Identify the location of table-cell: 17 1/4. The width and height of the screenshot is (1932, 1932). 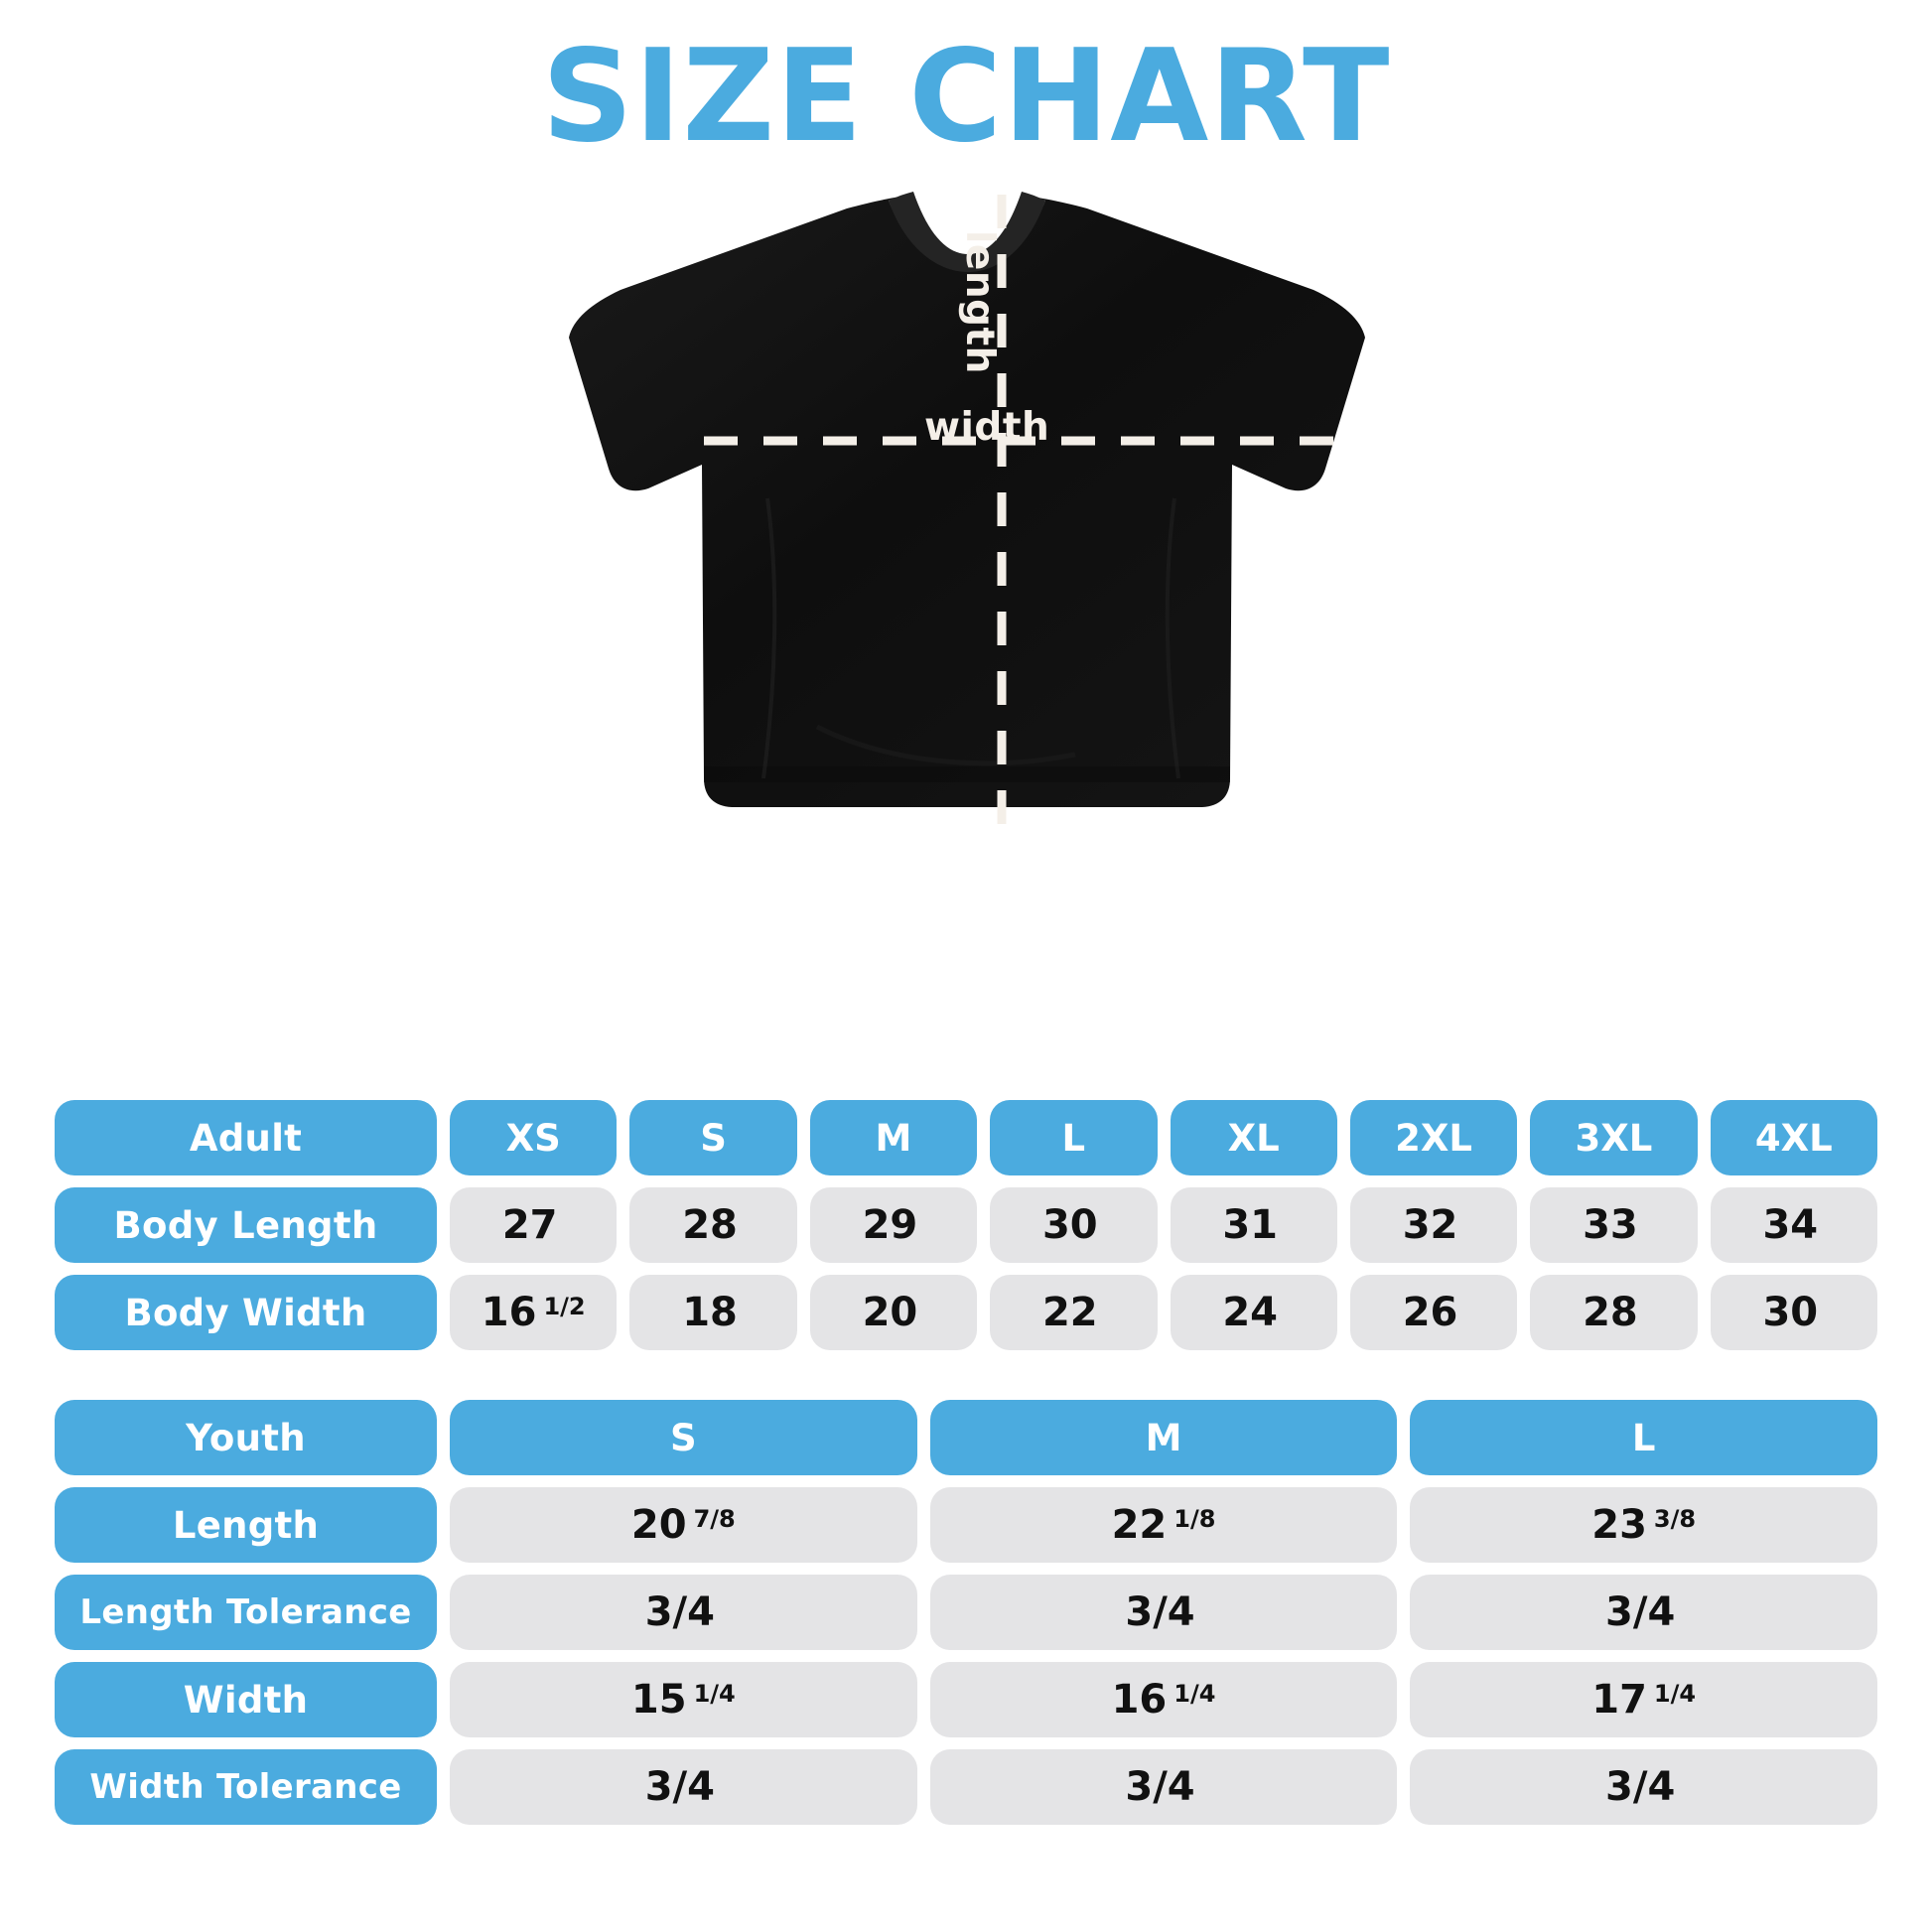
(1644, 1700).